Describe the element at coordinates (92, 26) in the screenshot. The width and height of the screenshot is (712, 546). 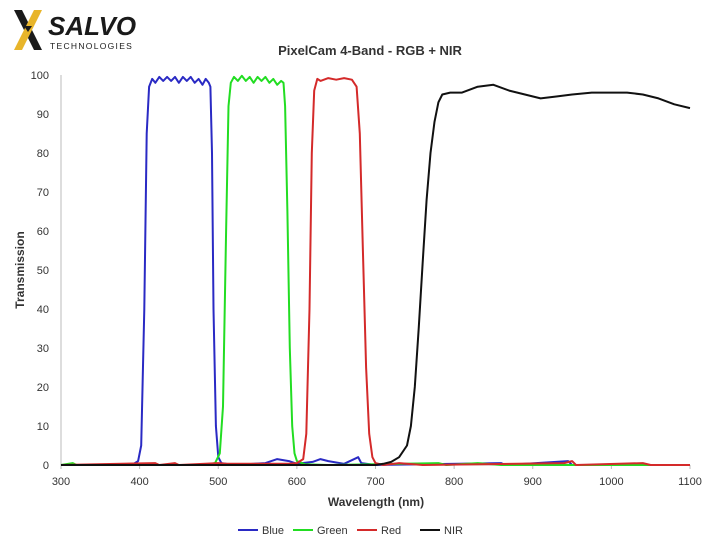
I see `logo-brand-text: SALVO` at that location.